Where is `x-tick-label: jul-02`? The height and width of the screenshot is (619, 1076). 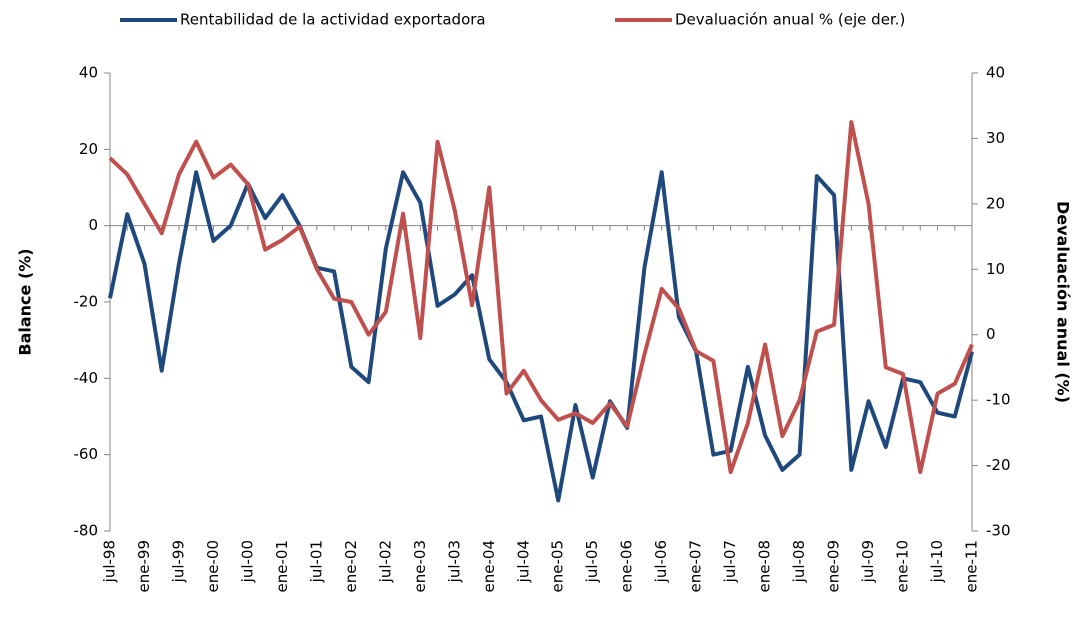
x-tick-label: jul-02 is located at coordinates (385, 561).